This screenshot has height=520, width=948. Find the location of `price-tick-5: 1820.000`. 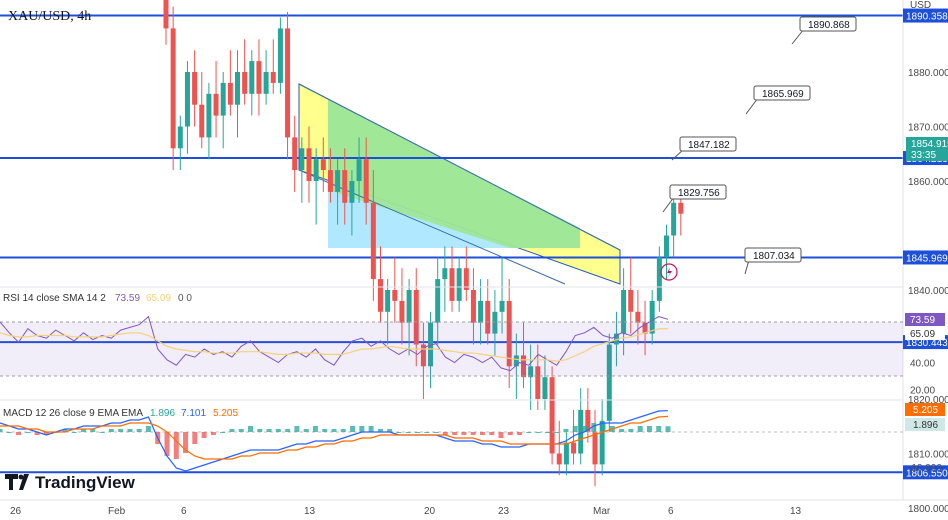

price-tick-5: 1820.000 is located at coordinates (928, 400).